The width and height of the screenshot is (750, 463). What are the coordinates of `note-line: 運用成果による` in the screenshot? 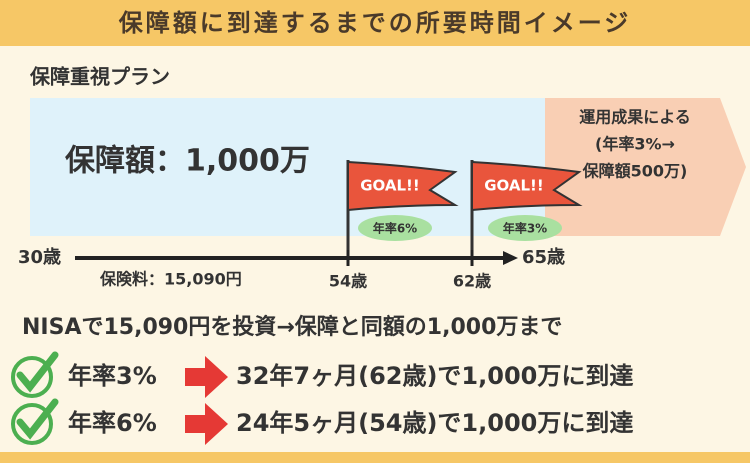 It's located at (635, 117).